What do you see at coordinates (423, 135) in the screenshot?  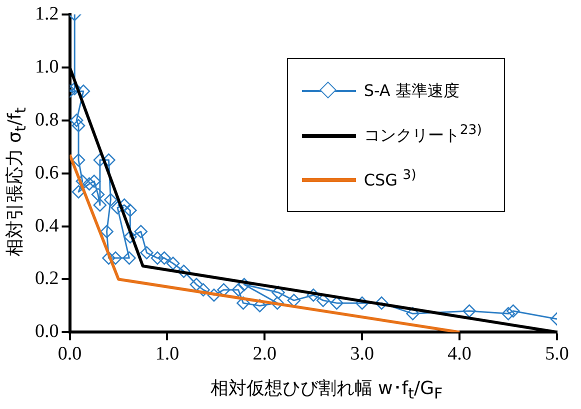 I see `legend-label: コンクリート$^{23)}$` at bounding box center [423, 135].